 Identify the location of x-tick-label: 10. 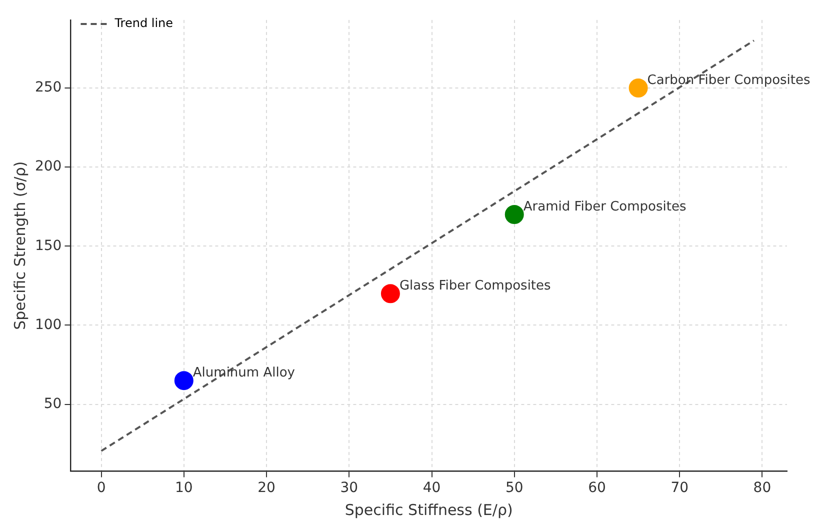
(183, 488).